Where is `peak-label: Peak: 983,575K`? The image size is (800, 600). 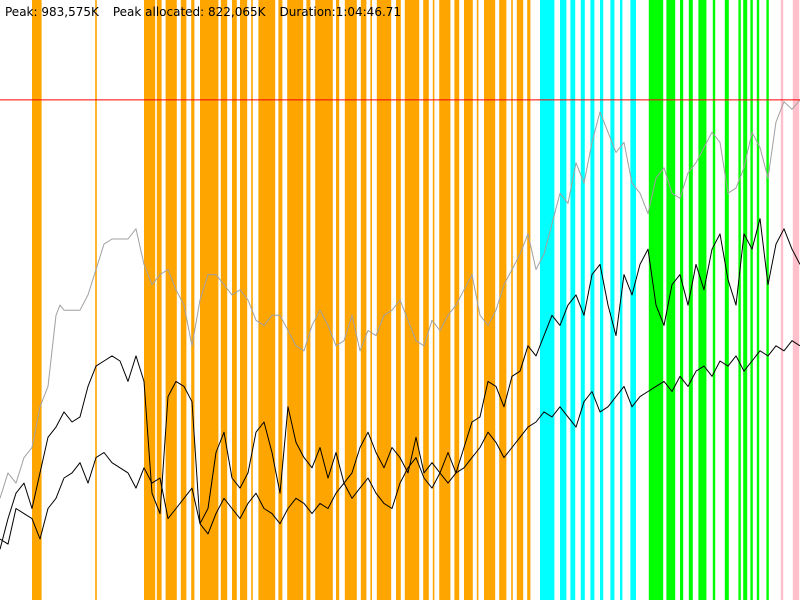
peak-label: Peak: 983,575K is located at coordinates (52, 12).